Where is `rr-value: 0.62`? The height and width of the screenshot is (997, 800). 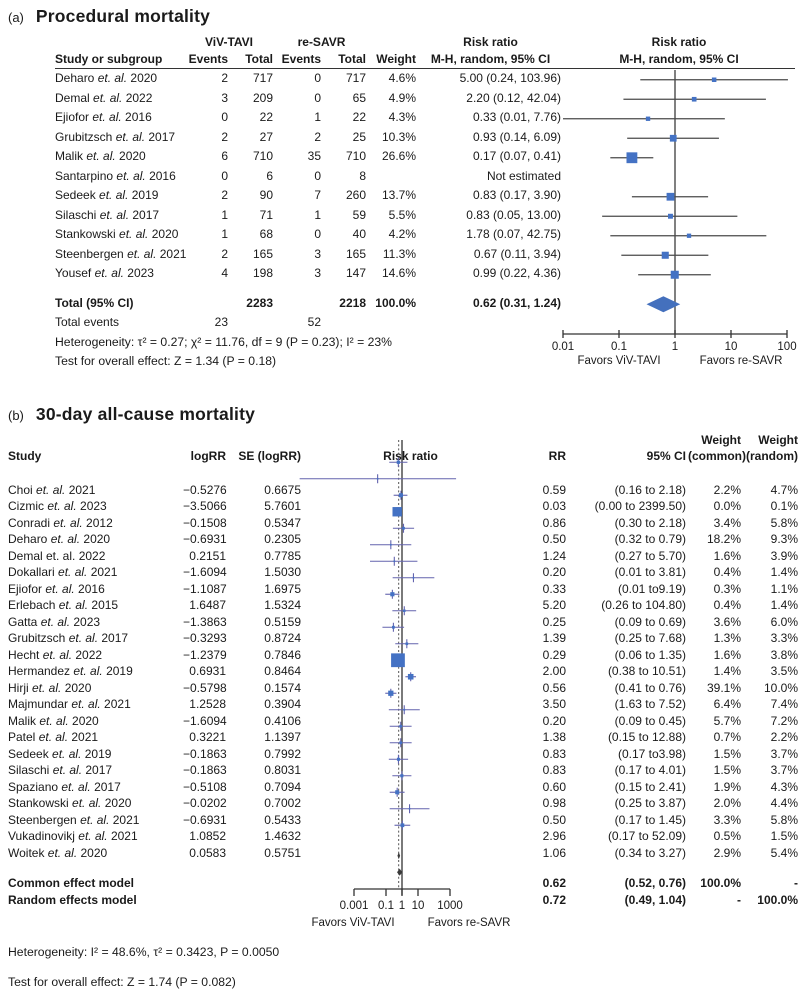
rr-value: 0.62 is located at coordinates (554, 883).